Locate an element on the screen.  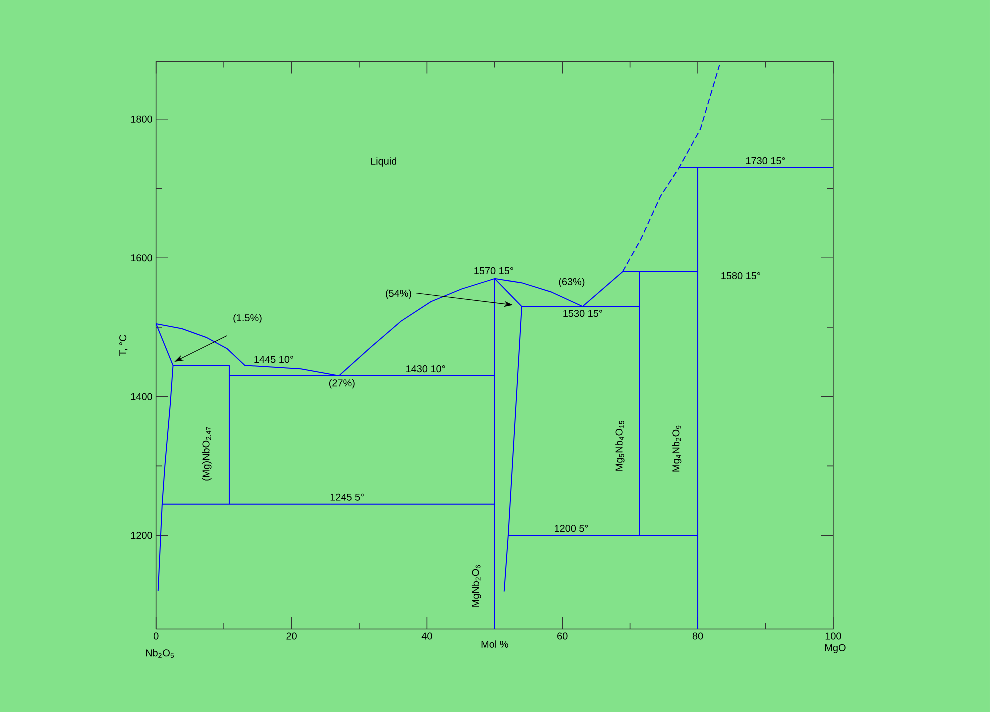
annotation: (27%) is located at coordinates (342, 384).